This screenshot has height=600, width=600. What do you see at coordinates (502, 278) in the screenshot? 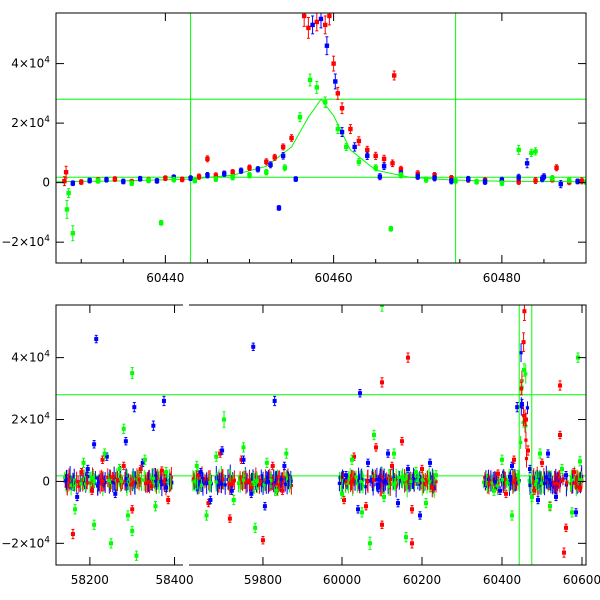
I see `x-tick-label: 60480` at bounding box center [502, 278].